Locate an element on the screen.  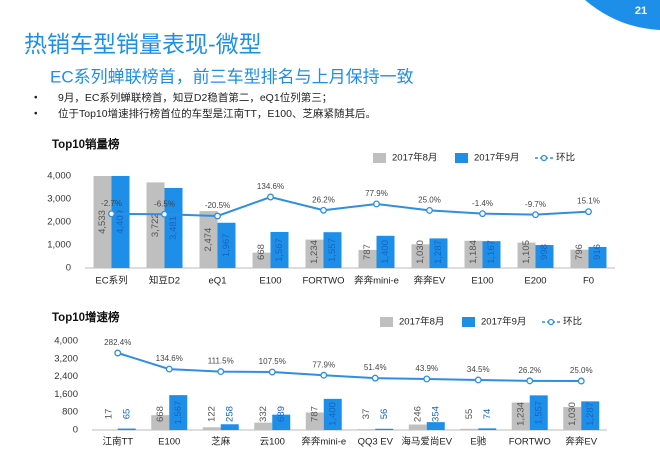
bar-value-label: 3,481 is located at coordinates (173, 228).